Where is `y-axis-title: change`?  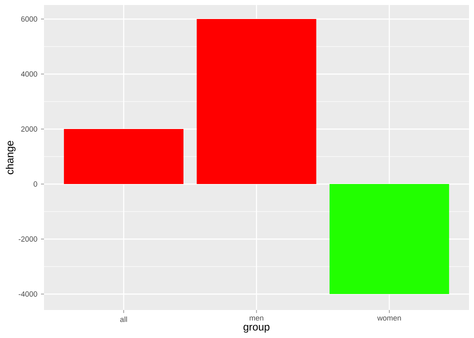 y-axis-title: change is located at coordinates (11, 157).